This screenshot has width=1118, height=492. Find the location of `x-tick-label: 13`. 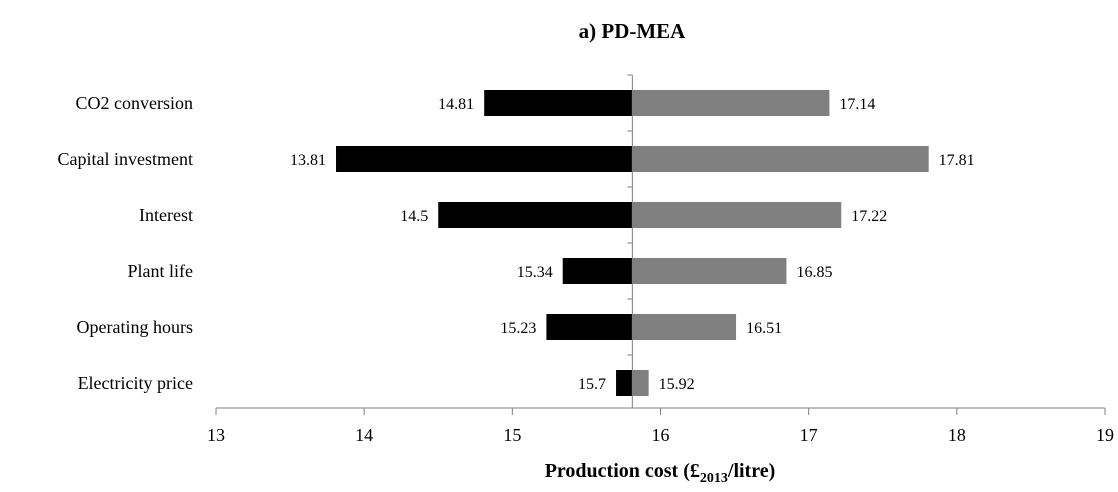

x-tick-label: 13 is located at coordinates (216, 435).